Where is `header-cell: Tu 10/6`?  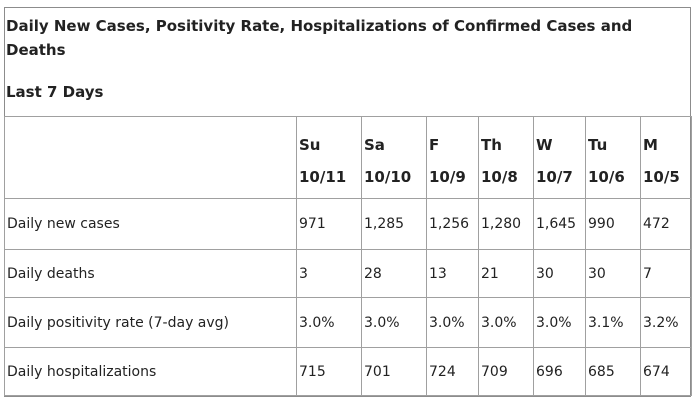 header-cell: Tu 10/6 is located at coordinates (613, 157).